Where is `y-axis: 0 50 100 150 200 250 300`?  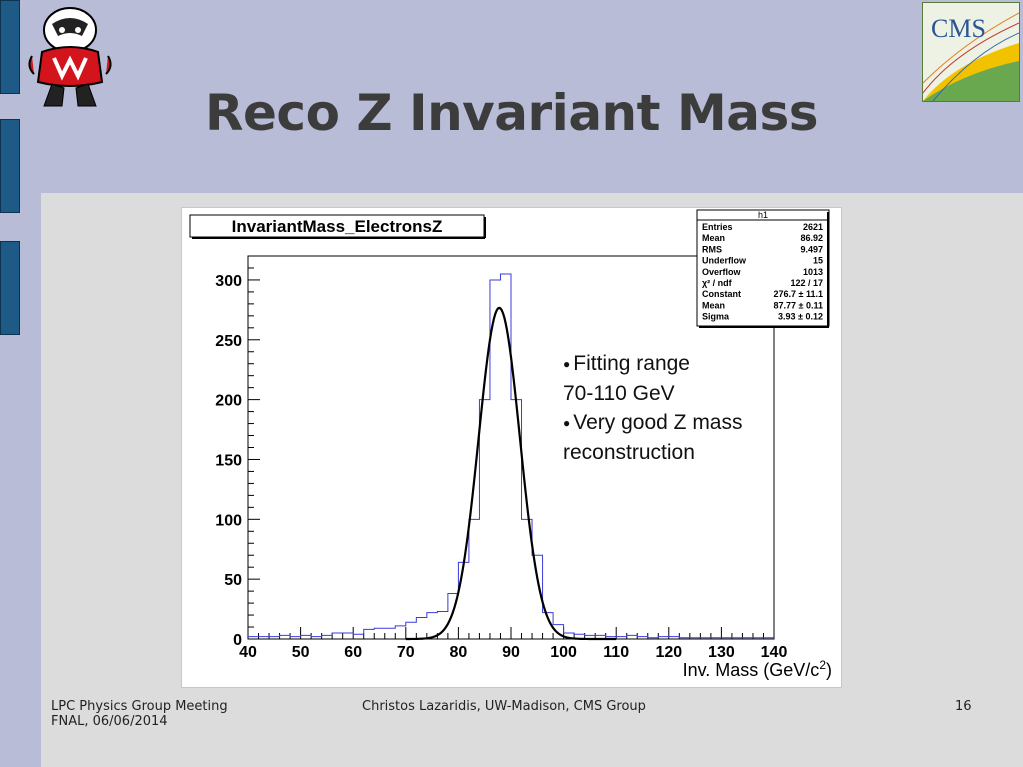 y-axis: 0 50 100 150 200 250 300 is located at coordinates (237, 452).